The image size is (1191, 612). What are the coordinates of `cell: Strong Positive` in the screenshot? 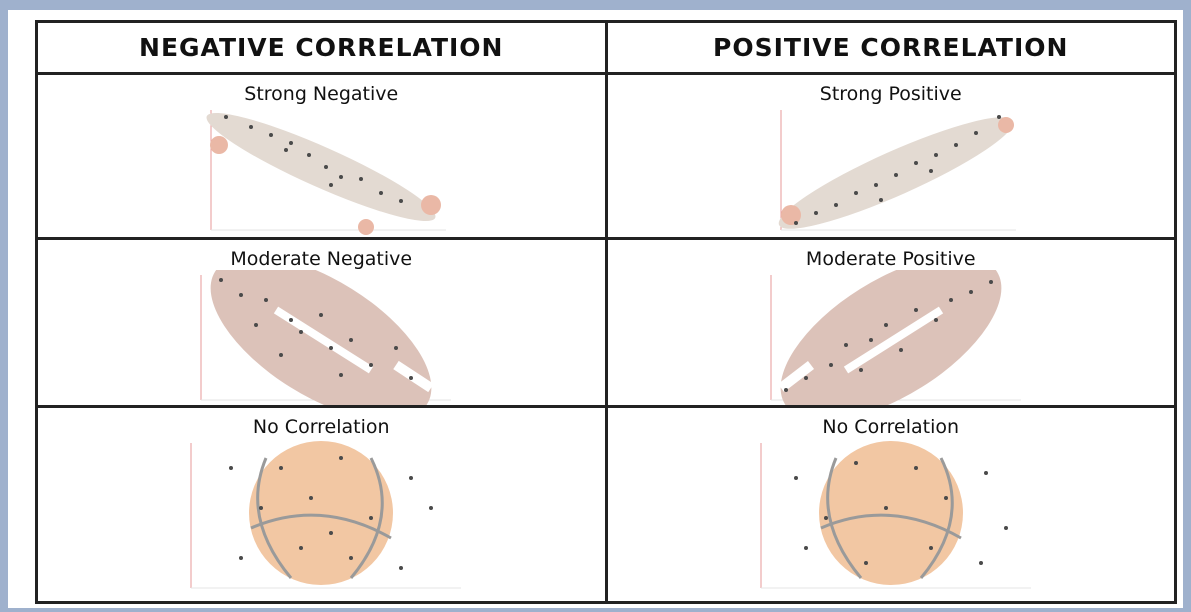 It's located at (890, 156).